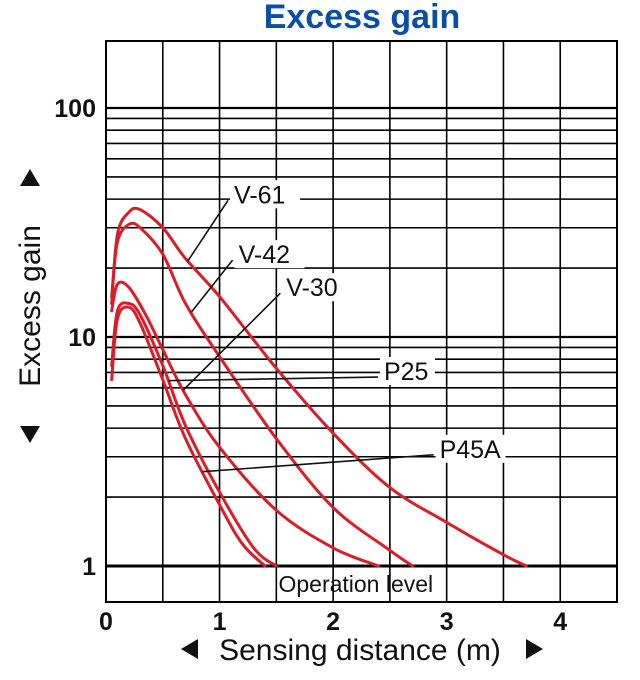  What do you see at coordinates (273, 379) in the screenshot?
I see `callout-leader-p25` at bounding box center [273, 379].